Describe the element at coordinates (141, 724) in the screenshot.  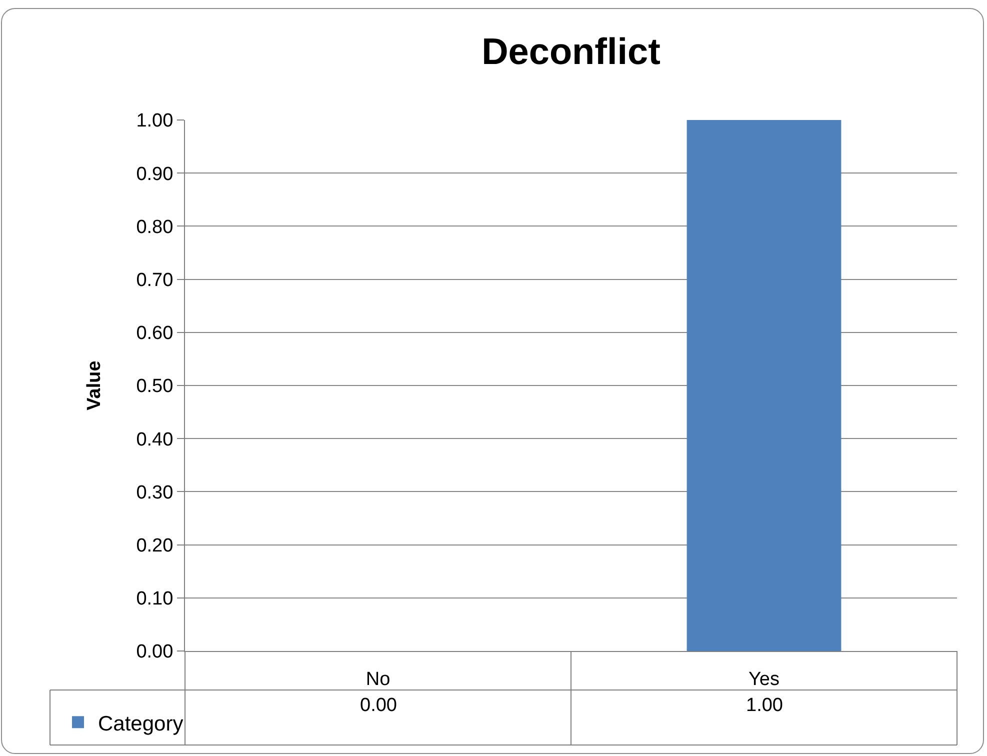
I see `legend-label: Category` at that location.